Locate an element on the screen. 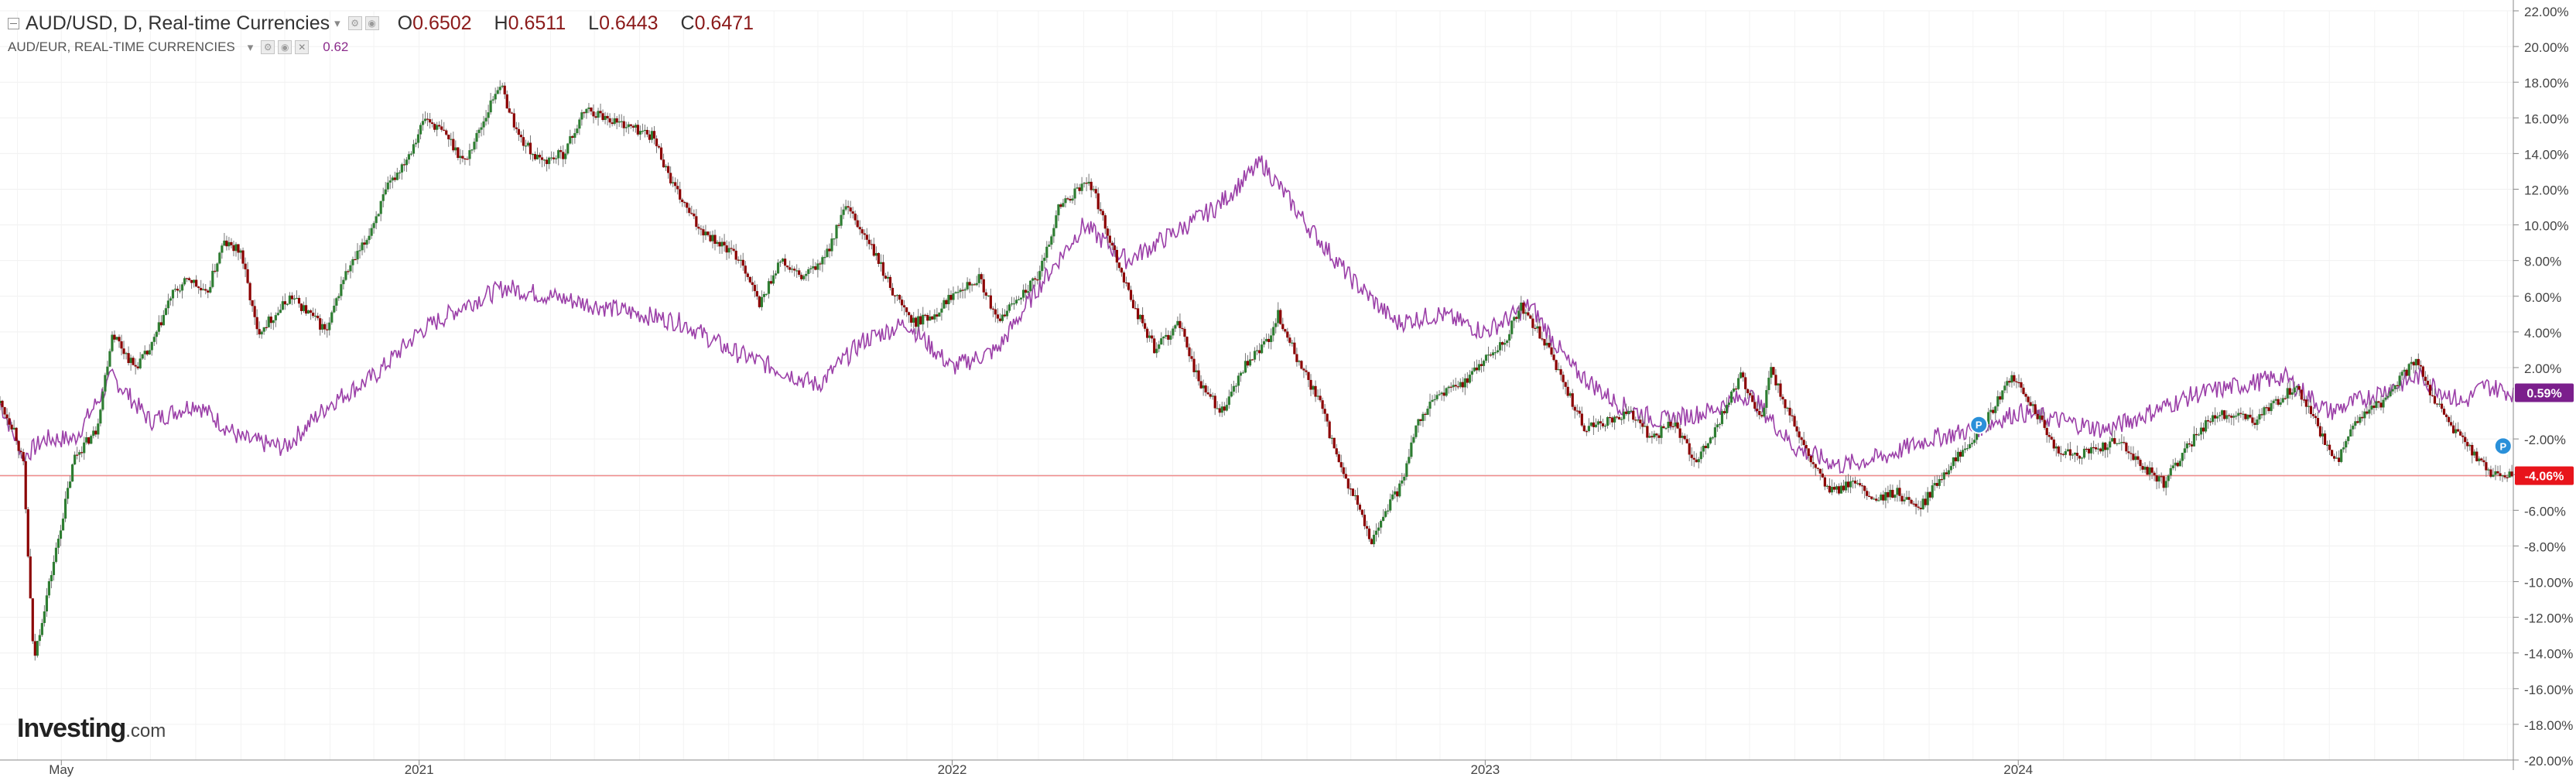 The height and width of the screenshot is (784, 2576). indicator-close-icon is located at coordinates (303, 47).